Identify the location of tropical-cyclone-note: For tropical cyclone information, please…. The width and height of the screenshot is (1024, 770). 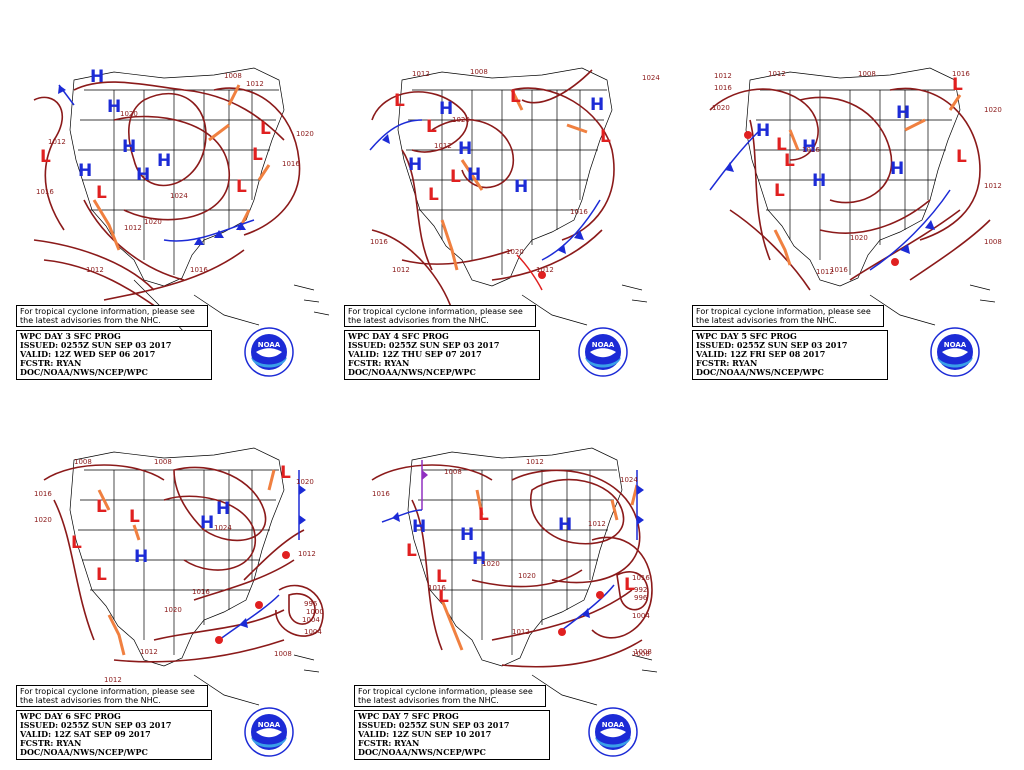
(112, 696).